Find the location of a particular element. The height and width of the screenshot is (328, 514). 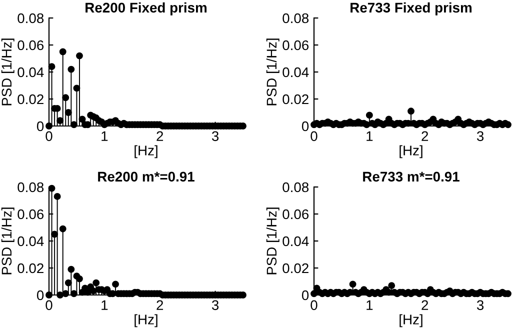

chart-title: Re200 Fixed prism is located at coordinates (146, 9).